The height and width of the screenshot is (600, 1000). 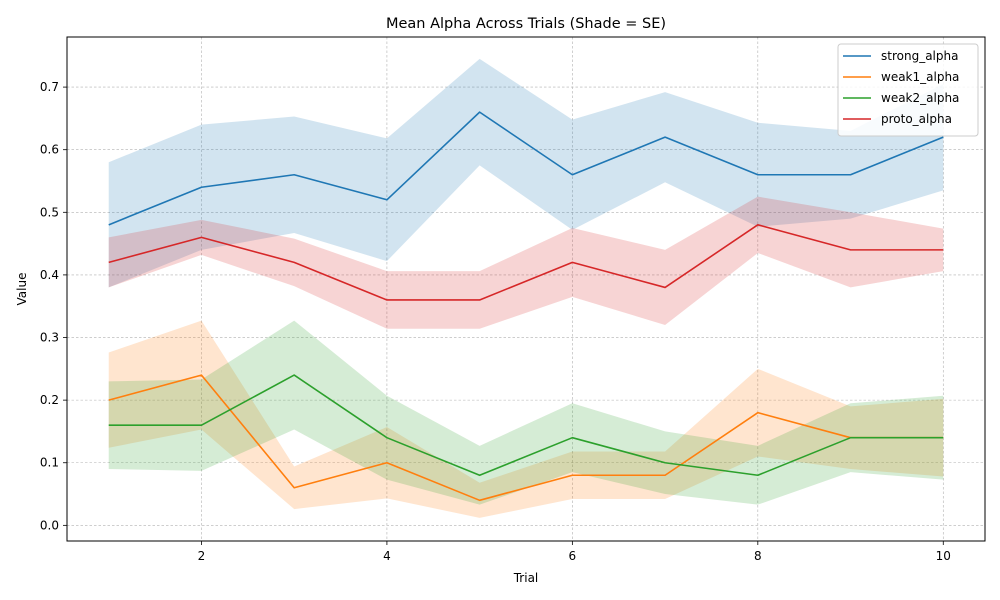 I want to click on y-tick-label: 0.5, so click(x=49, y=212).